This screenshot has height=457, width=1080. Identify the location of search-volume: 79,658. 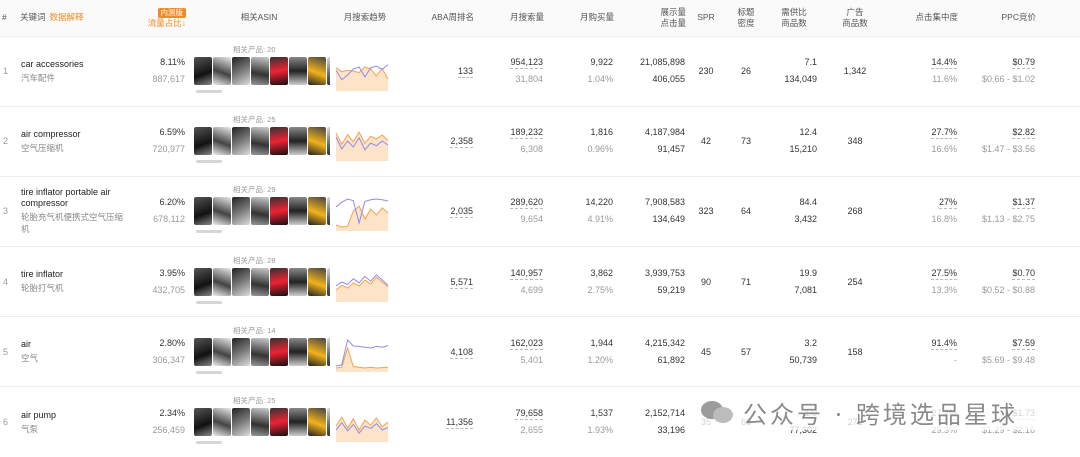
(529, 414).